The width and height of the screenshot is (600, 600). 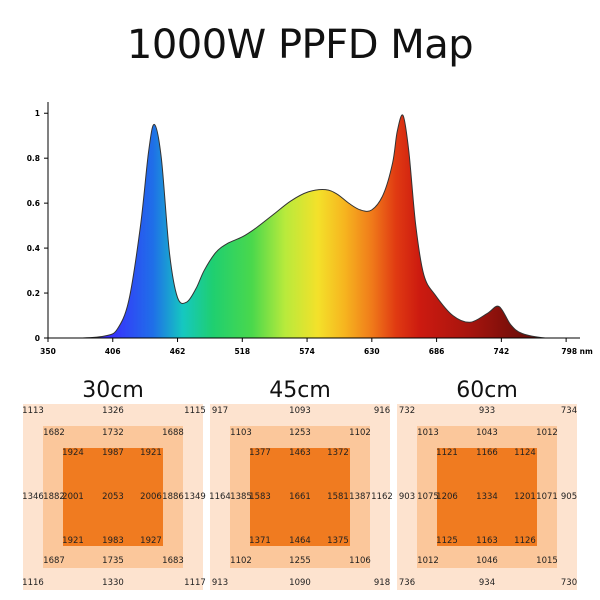 I want to click on ppfd-value: 1115, so click(x=195, y=411).